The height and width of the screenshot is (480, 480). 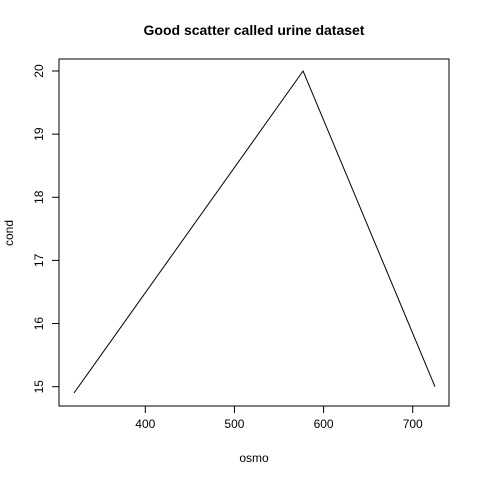 I want to click on y-tick-label: 19, so click(x=39, y=134).